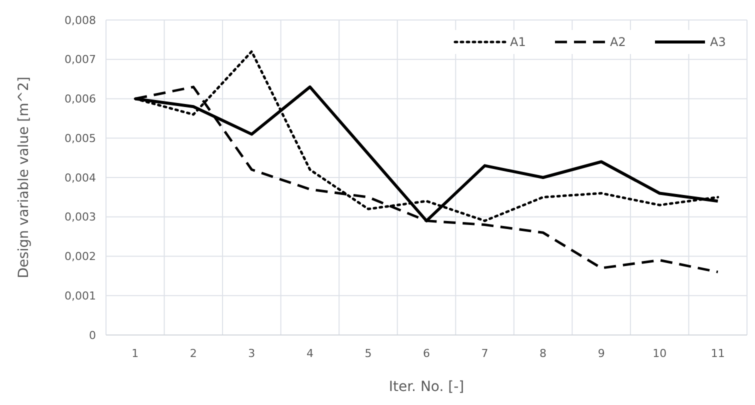  What do you see at coordinates (718, 42) in the screenshot?
I see `legend-label: A3` at bounding box center [718, 42].